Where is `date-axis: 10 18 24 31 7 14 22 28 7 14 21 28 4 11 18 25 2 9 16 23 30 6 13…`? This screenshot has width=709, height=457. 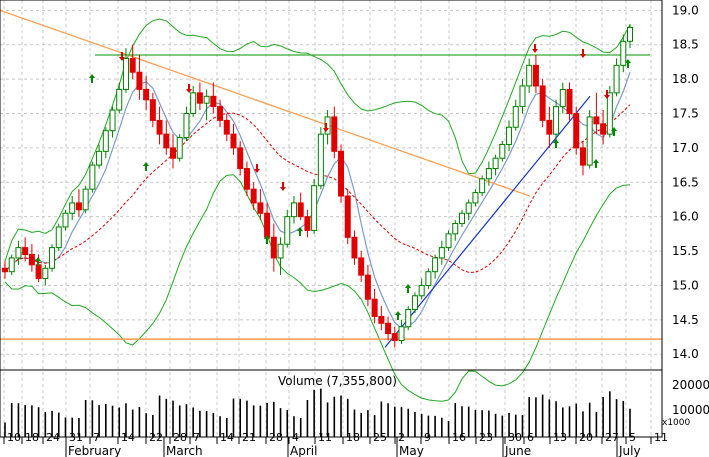
date-axis: 10 18 24 31 7 14 22 28 7 14 21 28 4 11 18 25 2 9 16 23 30 6 13… is located at coordinates (337, 444).